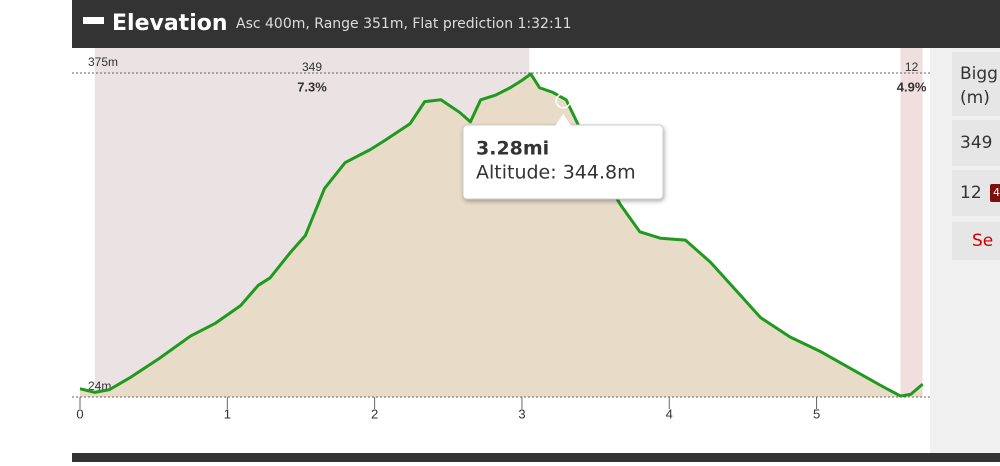 This screenshot has height=466, width=1000. What do you see at coordinates (563, 120) in the screenshot?
I see `tooltip-pointer` at bounding box center [563, 120].